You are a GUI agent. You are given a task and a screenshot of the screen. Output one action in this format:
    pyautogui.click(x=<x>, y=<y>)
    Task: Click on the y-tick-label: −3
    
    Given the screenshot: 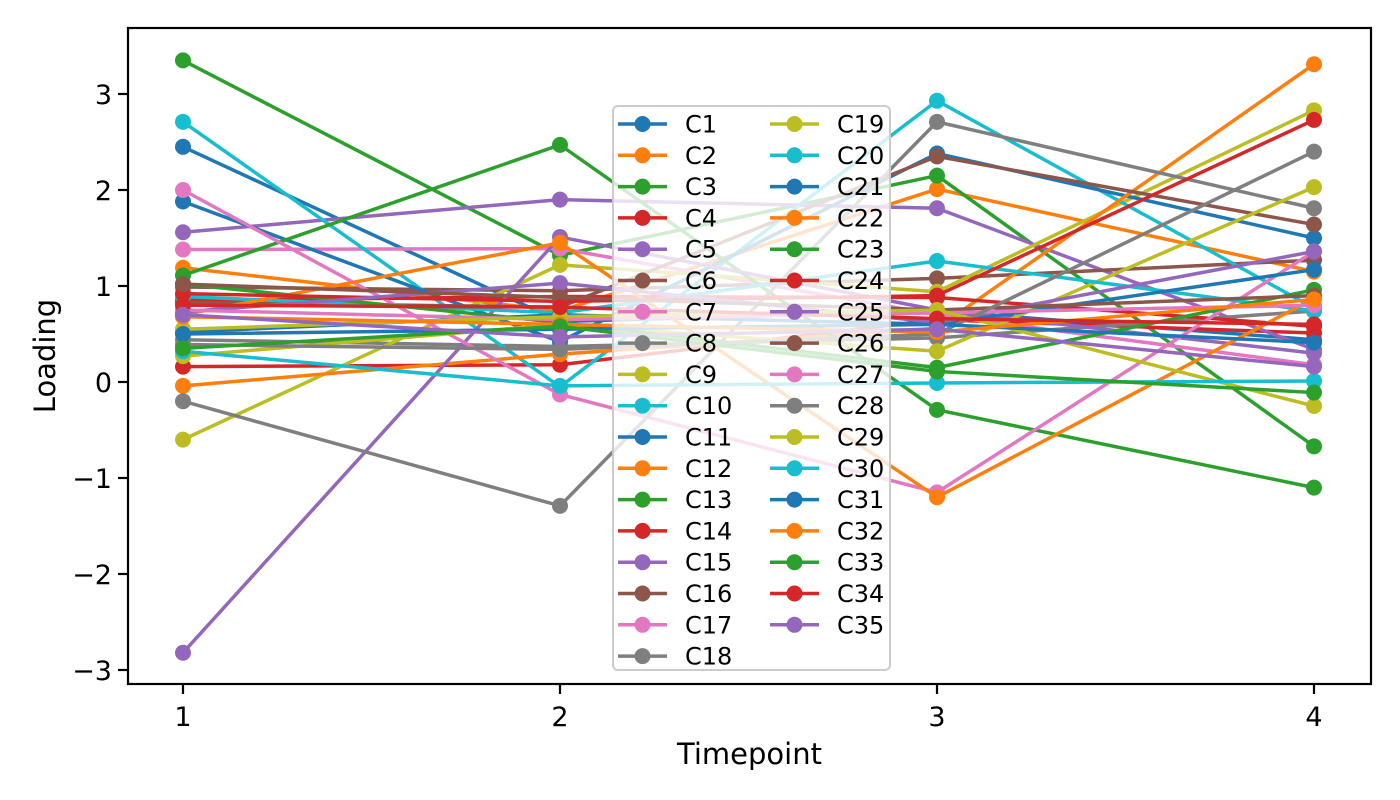 What is the action you would take?
    pyautogui.click(x=92, y=671)
    